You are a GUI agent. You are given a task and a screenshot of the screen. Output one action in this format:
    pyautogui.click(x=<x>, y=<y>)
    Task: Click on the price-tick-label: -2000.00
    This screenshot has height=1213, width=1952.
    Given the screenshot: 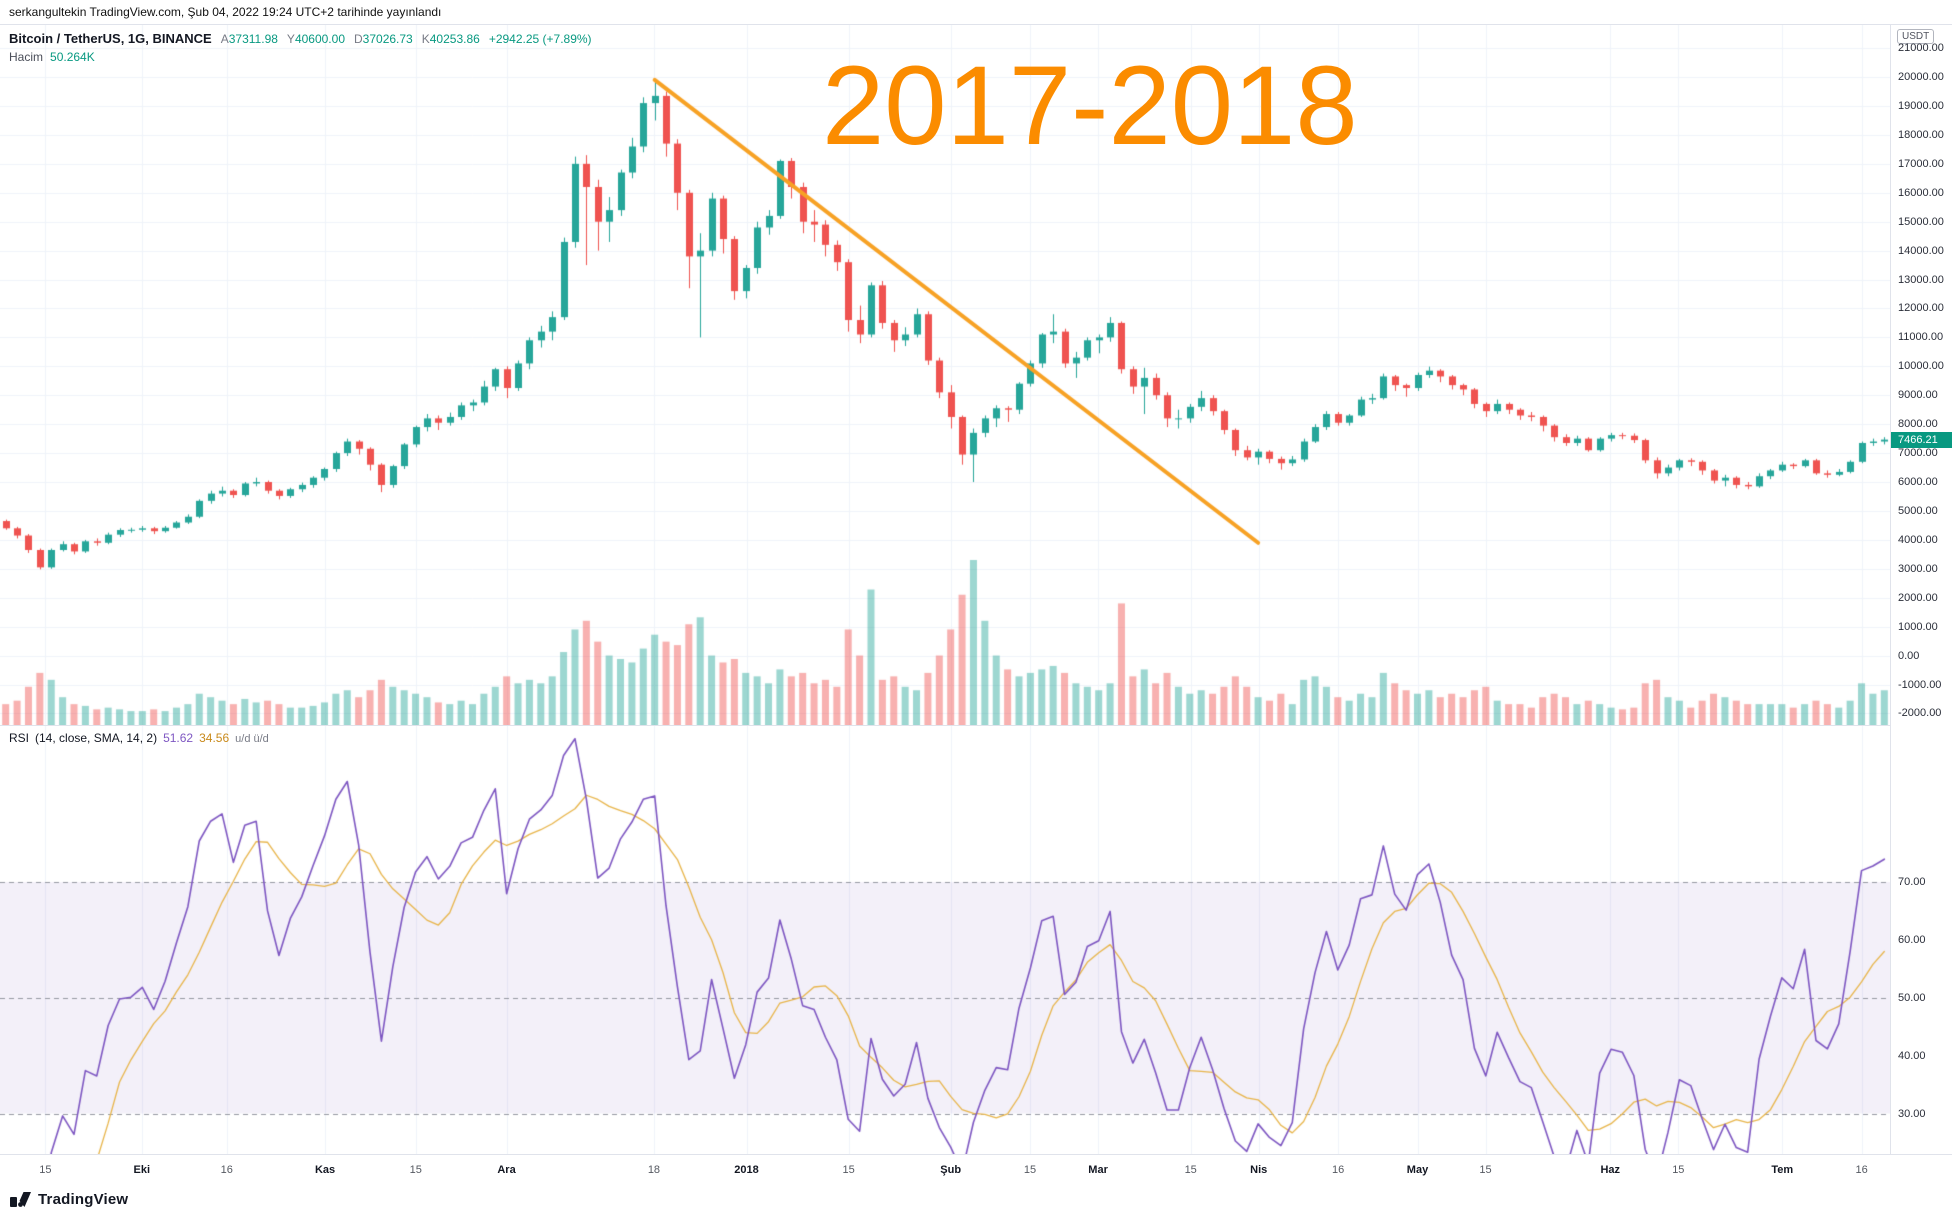 What is the action you would take?
    pyautogui.click(x=1920, y=713)
    